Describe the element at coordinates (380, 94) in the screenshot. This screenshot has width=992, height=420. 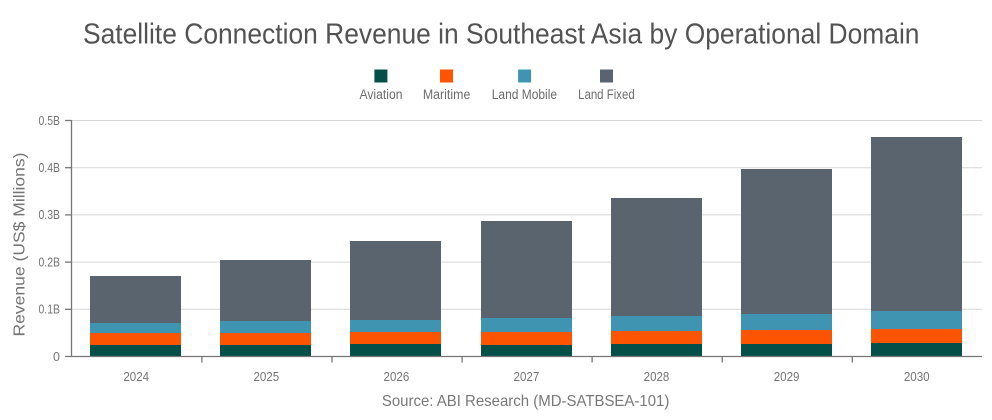
I see `svg-text: Aviation` at that location.